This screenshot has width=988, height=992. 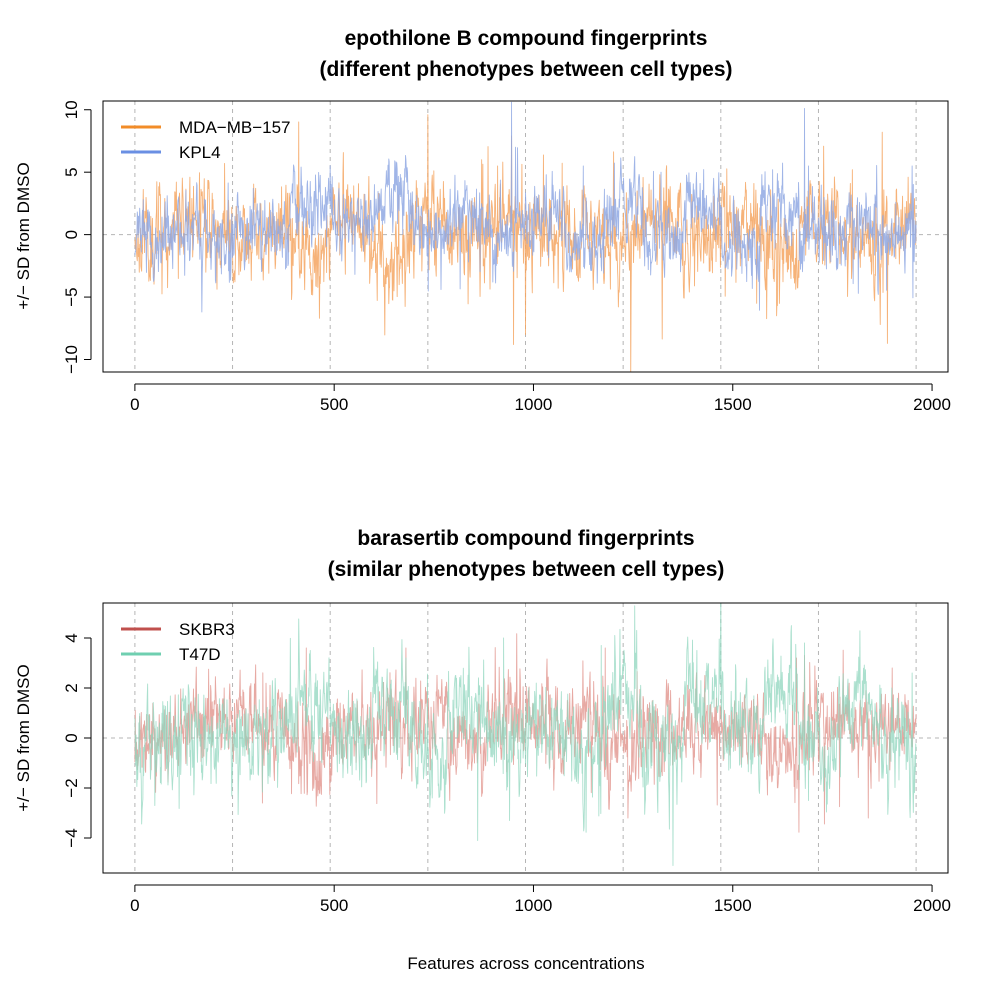 What do you see at coordinates (235, 127) in the screenshot?
I see `legend-label-mda-mb-157: MDA−MB−157` at bounding box center [235, 127].